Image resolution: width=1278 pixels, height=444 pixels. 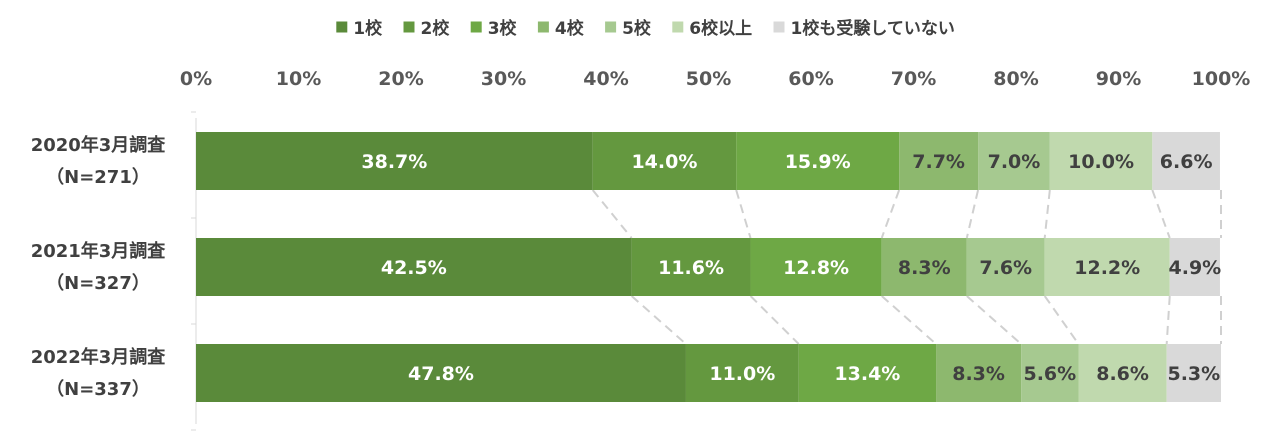 I want to click on legend-label-1: 1校, so click(x=368, y=28).